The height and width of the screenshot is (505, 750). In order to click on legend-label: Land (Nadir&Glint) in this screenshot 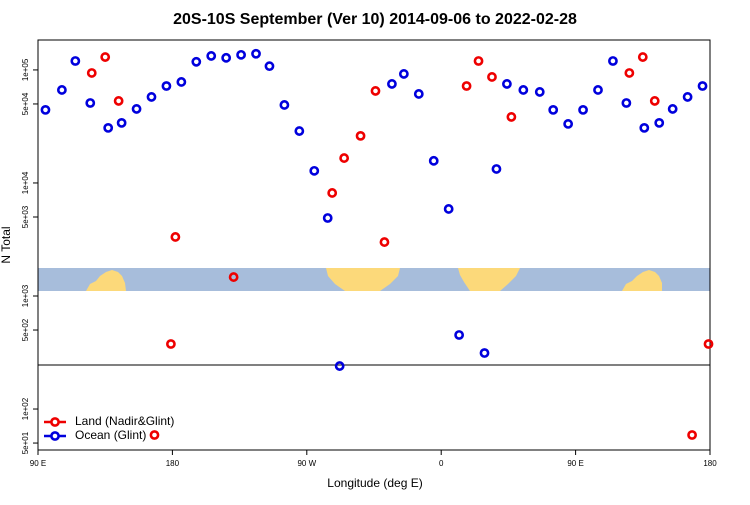, I will do `click(124, 421)`.